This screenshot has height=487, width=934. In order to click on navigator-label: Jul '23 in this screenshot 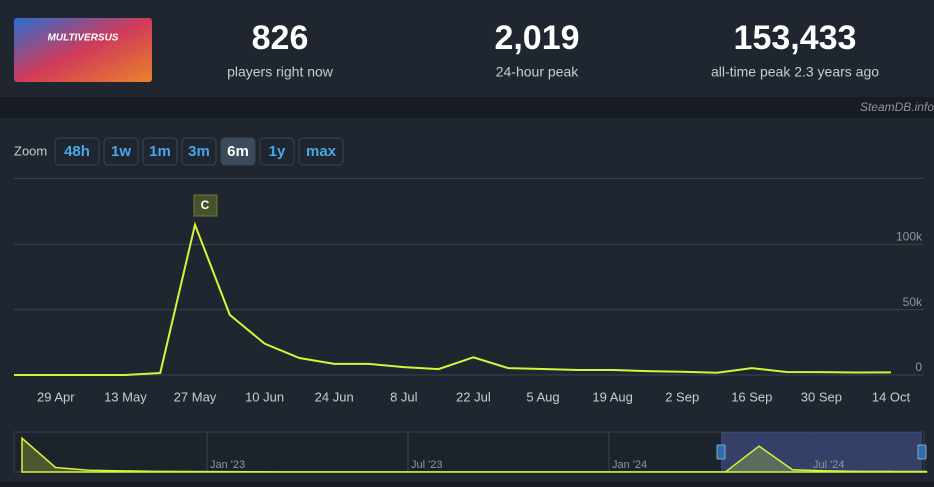, I will do `click(426, 465)`.